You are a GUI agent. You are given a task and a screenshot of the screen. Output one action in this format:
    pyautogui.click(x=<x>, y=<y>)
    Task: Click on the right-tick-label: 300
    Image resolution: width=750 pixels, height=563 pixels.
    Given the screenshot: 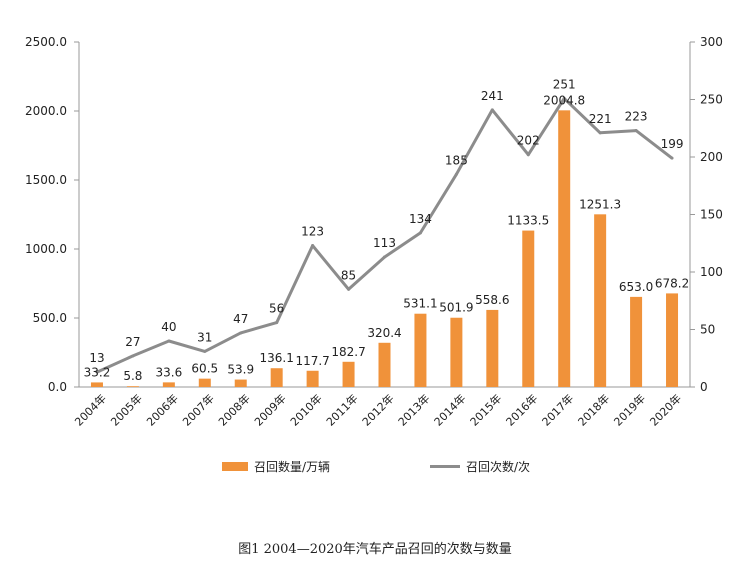 What is the action you would take?
    pyautogui.click(x=711, y=42)
    